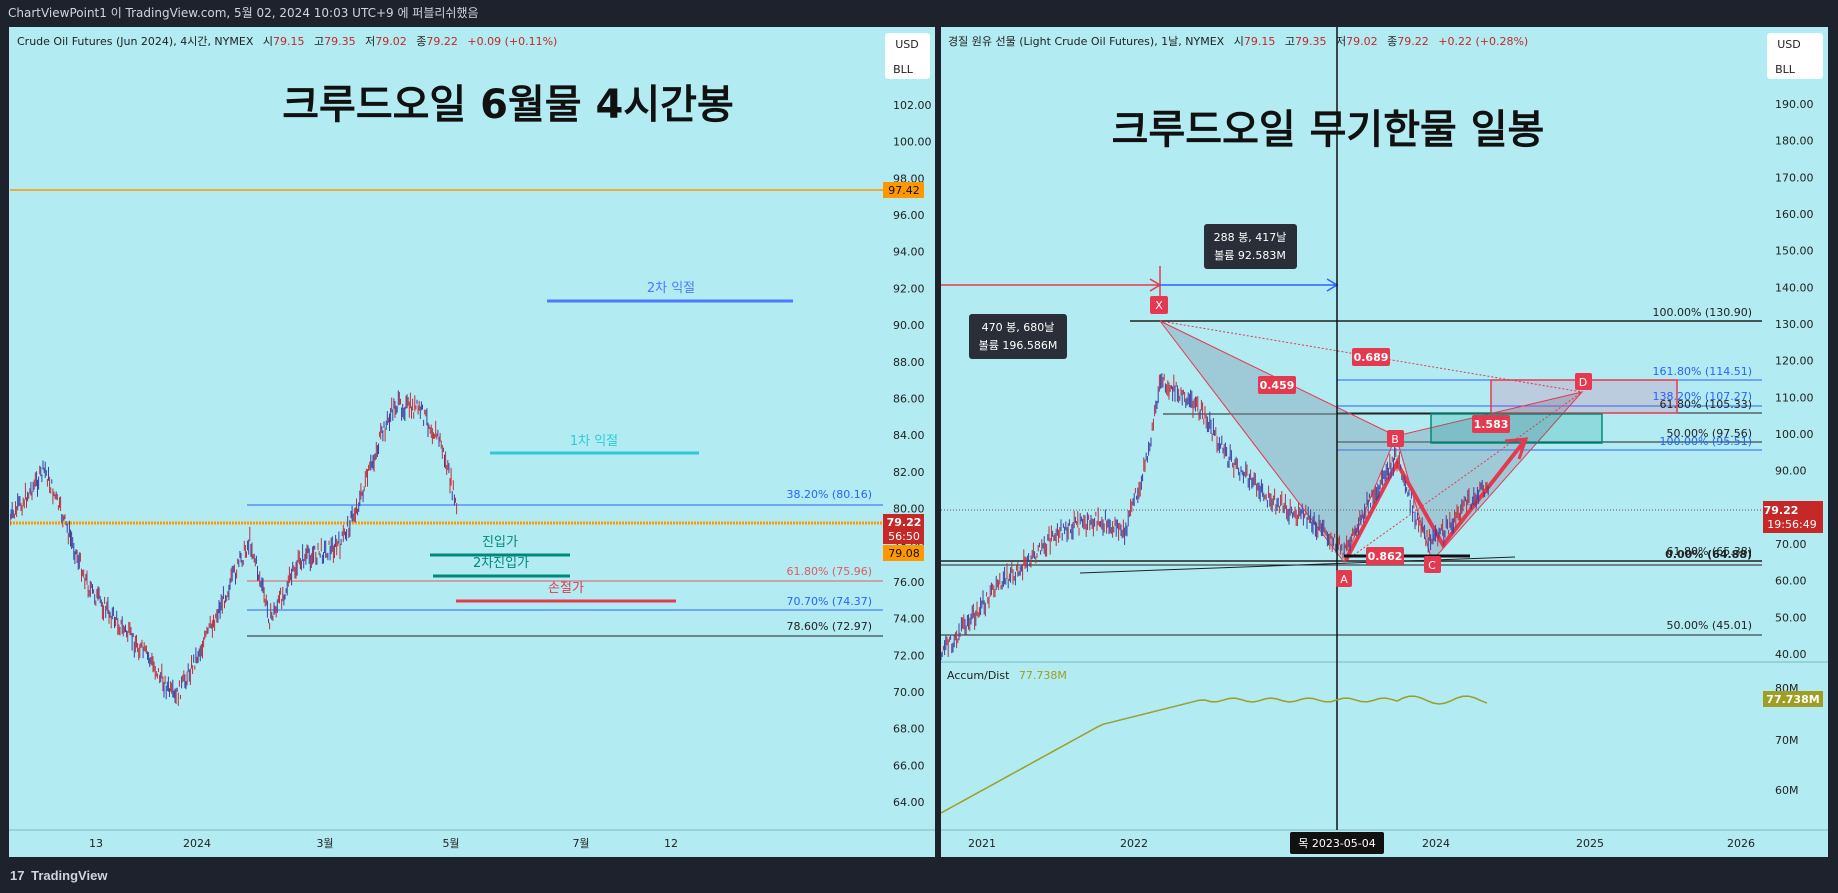  I want to click on indicator-tick-2: 70M, so click(1787, 740).